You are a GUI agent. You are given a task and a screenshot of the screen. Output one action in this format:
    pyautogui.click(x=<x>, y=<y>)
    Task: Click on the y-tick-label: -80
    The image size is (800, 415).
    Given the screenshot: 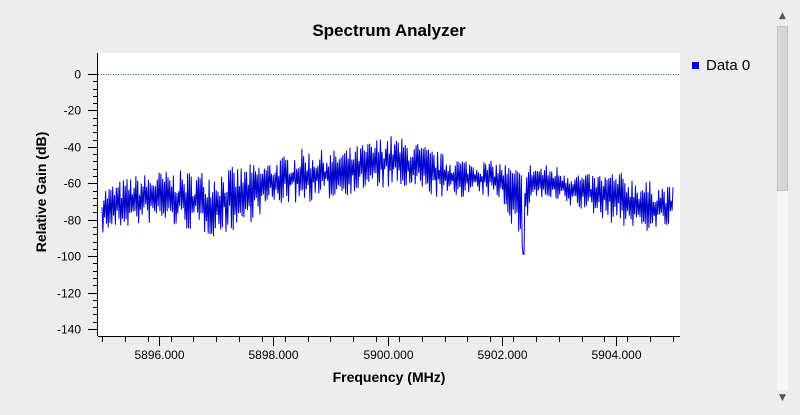 What is the action you would take?
    pyautogui.click(x=73, y=221)
    